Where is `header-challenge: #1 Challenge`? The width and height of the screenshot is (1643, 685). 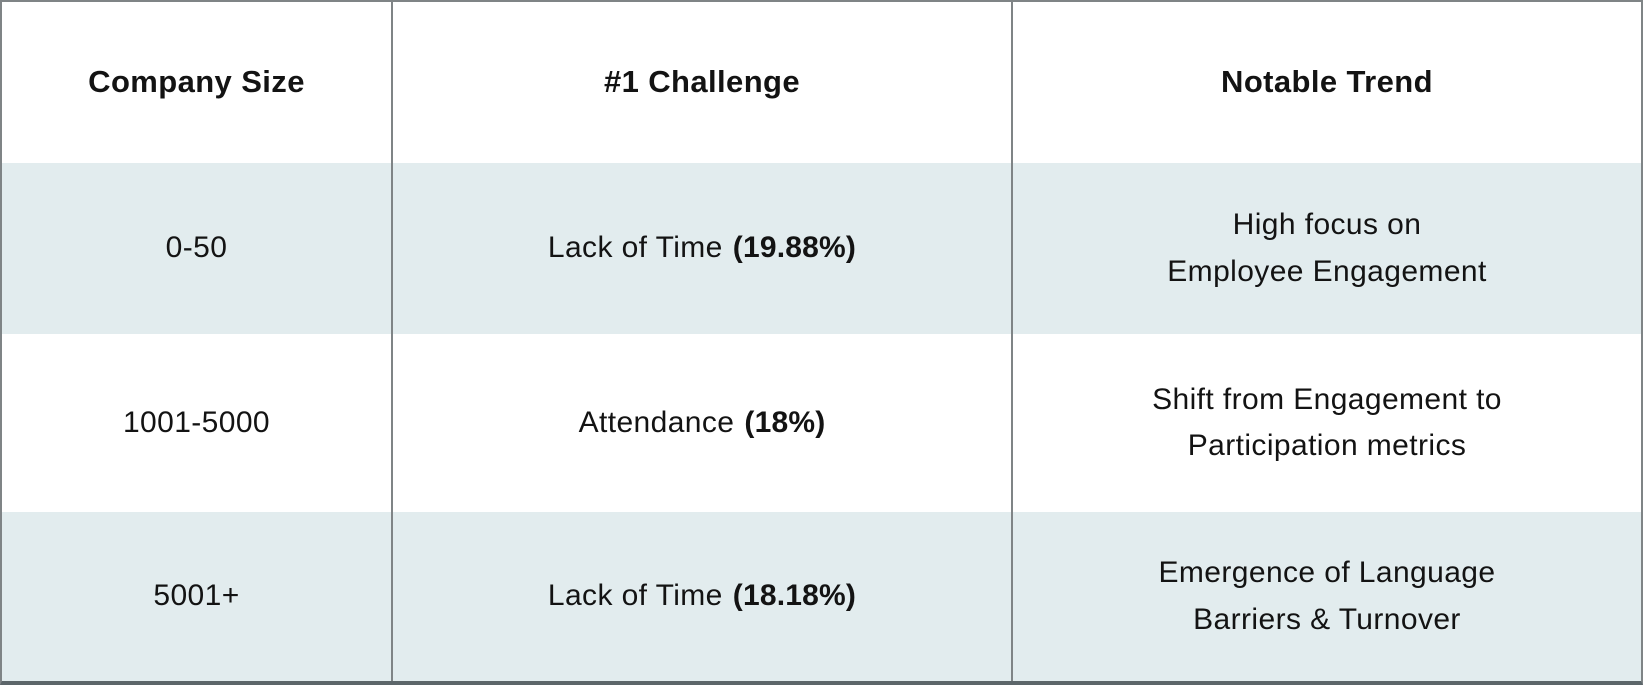
header-challenge: #1 Challenge is located at coordinates (703, 82).